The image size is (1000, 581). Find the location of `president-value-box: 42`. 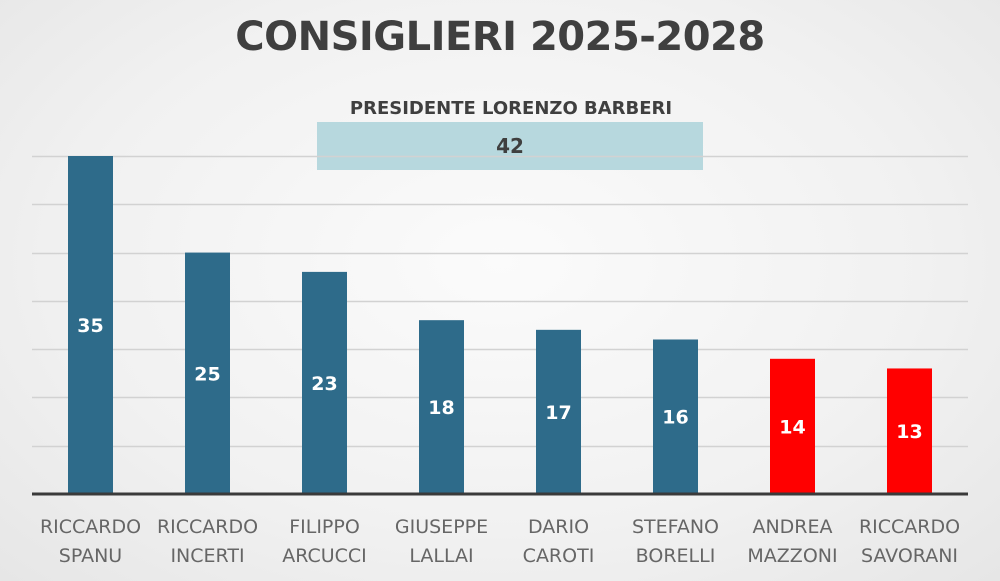

president-value-box: 42 is located at coordinates (510, 146).